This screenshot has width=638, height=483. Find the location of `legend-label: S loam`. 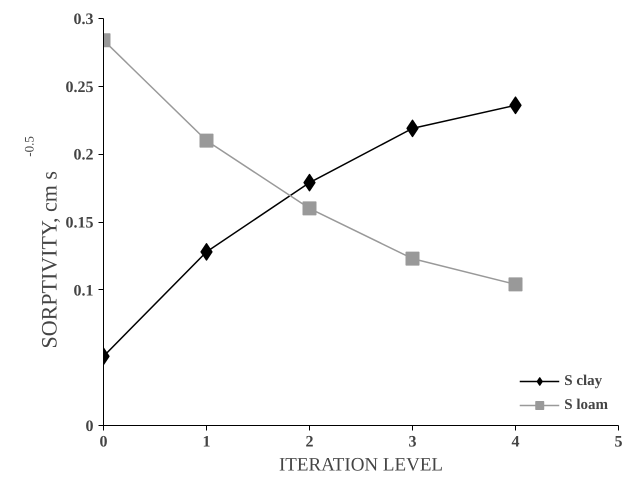

legend-label: S loam is located at coordinates (586, 405).